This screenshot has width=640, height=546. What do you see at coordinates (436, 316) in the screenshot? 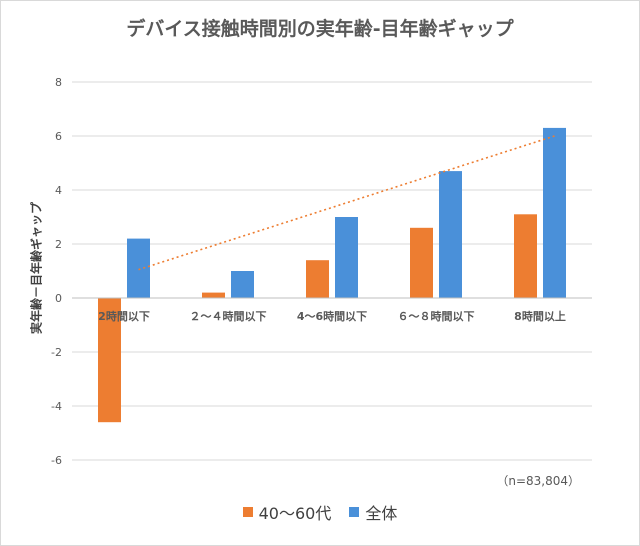
I see `x-tick-label: ６～８時間以下` at bounding box center [436, 316].